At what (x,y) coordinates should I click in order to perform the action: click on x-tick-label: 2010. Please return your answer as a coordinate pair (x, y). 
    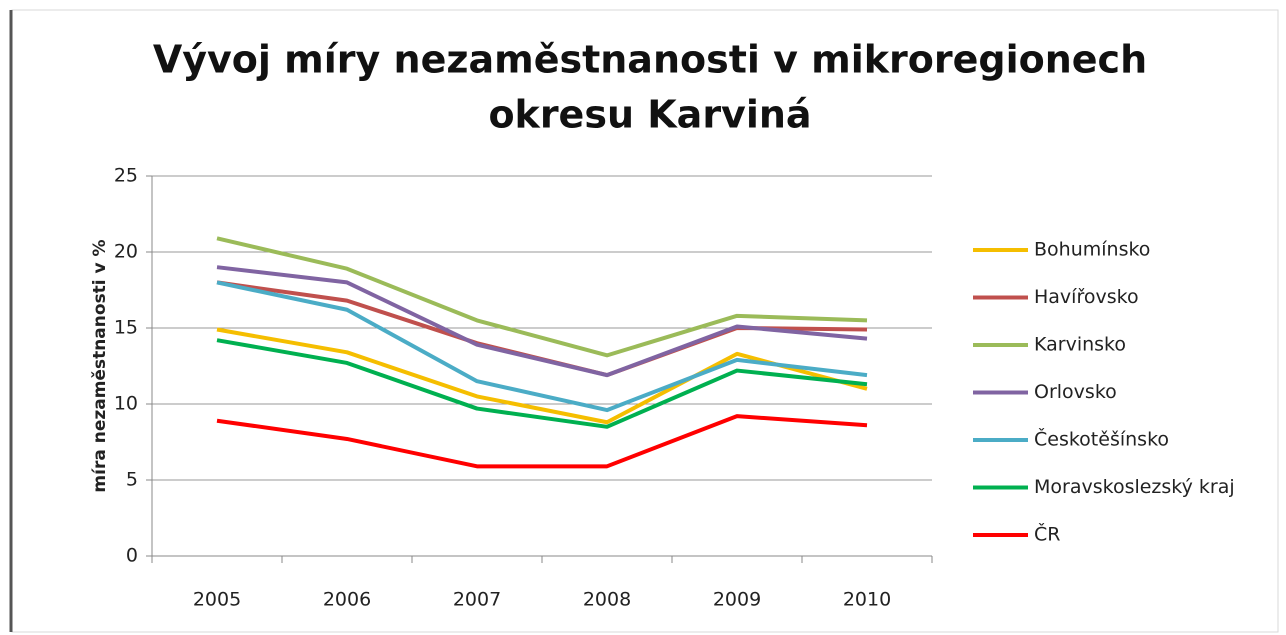
    Looking at the image, I should click on (867, 600).